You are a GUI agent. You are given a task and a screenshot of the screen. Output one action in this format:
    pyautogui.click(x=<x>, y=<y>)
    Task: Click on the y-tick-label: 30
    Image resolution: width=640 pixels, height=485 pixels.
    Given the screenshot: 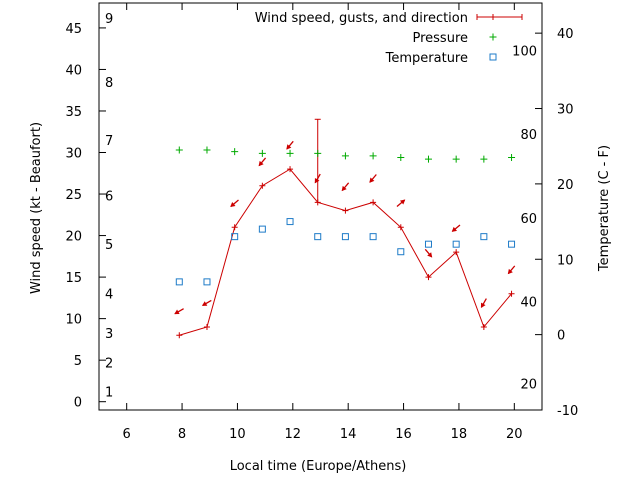 What is the action you would take?
    pyautogui.click(x=73, y=154)
    